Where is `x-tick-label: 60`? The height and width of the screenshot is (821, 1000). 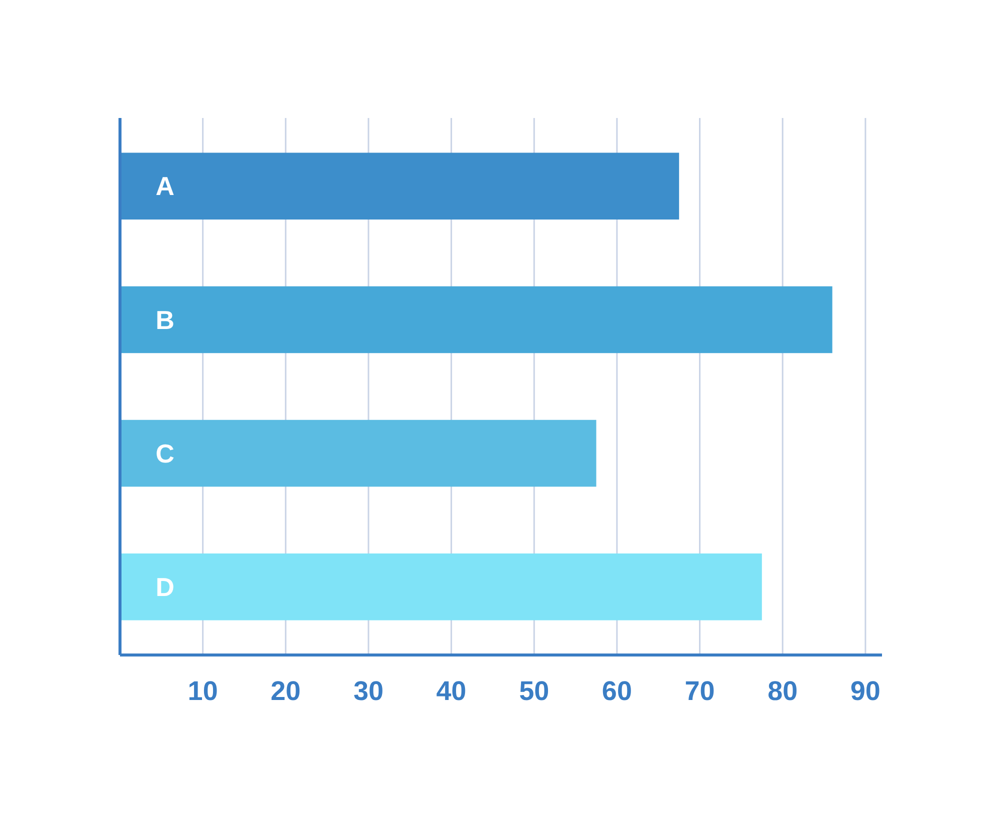
x-tick-label: 60 is located at coordinates (617, 691).